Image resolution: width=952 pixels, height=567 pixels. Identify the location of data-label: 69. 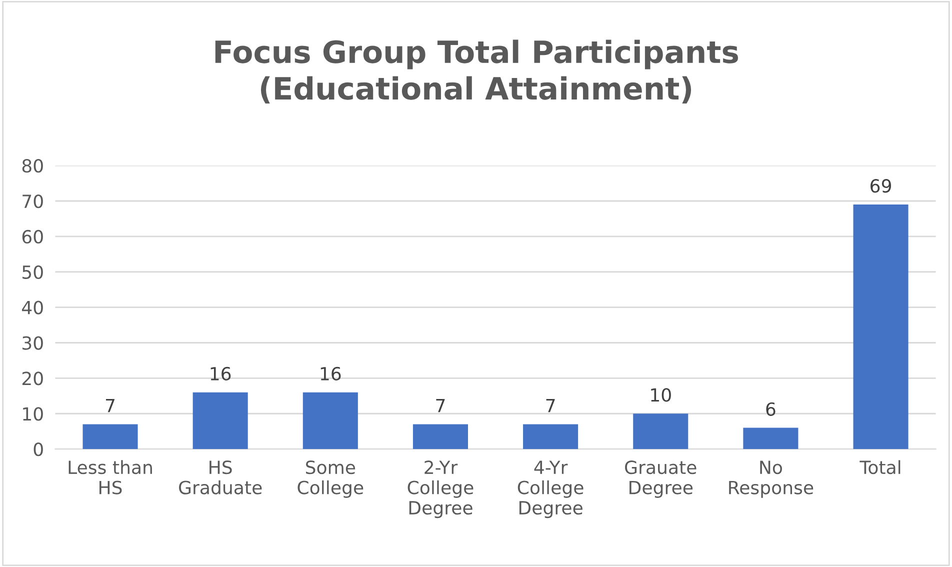
(880, 186).